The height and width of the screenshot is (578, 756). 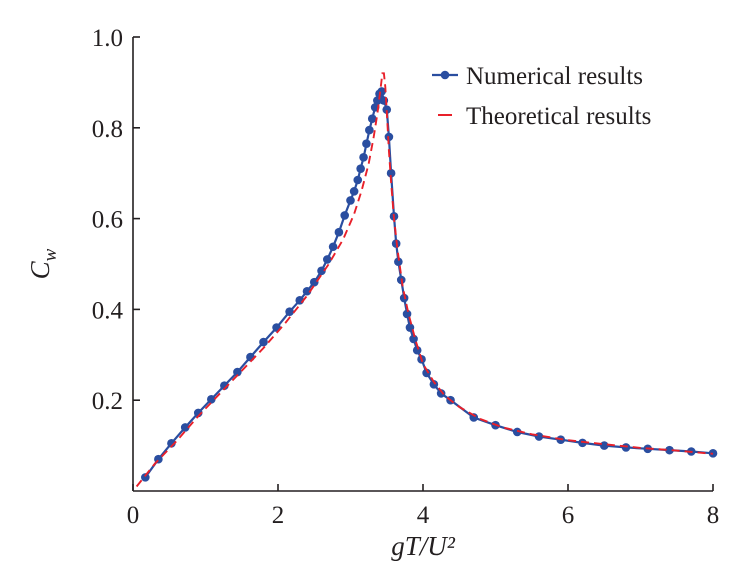 What do you see at coordinates (50, 254) in the screenshot?
I see `y-axis-label-sub: w` at bounding box center [50, 254].